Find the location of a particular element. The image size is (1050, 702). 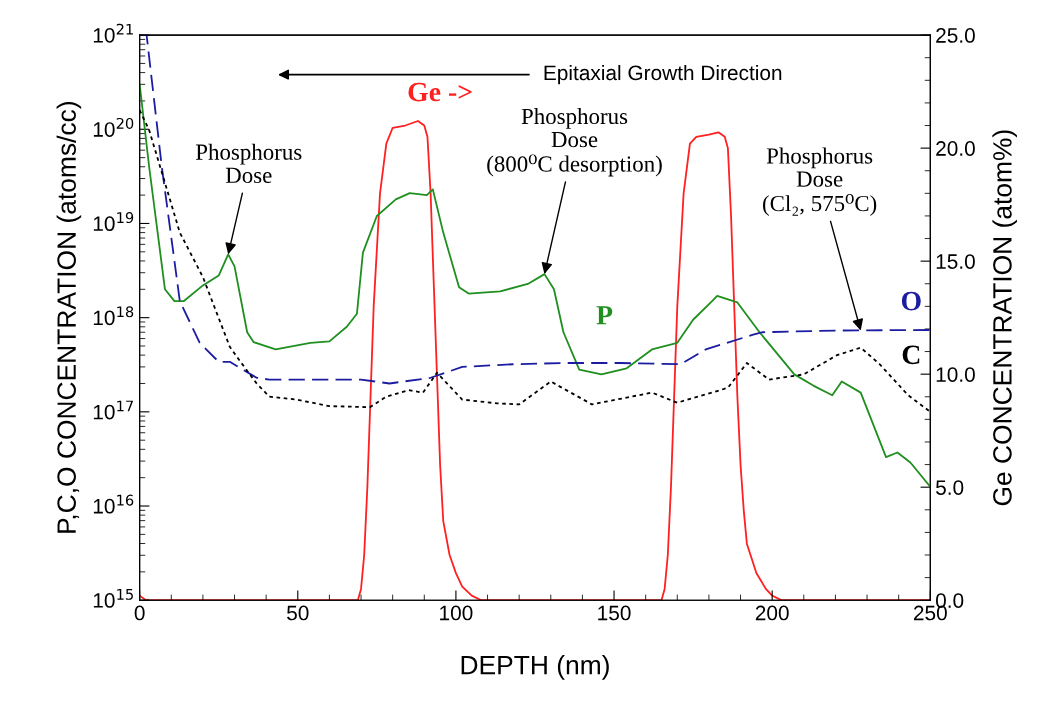

series-label: Ge -> is located at coordinates (440, 92).